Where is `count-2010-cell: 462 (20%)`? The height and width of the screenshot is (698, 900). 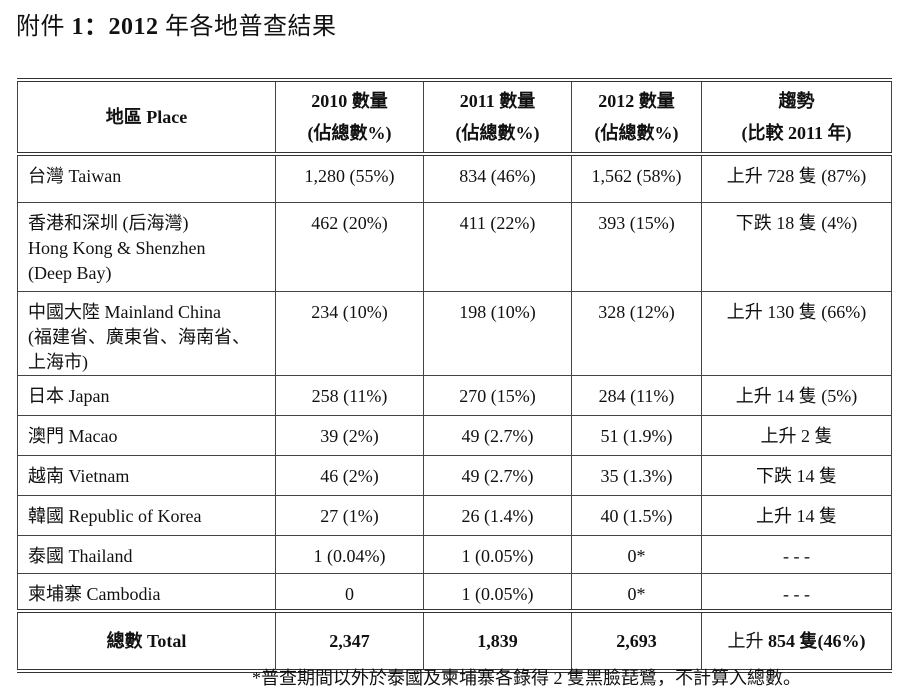
count-2010-cell: 462 (20%) is located at coordinates (349, 246).